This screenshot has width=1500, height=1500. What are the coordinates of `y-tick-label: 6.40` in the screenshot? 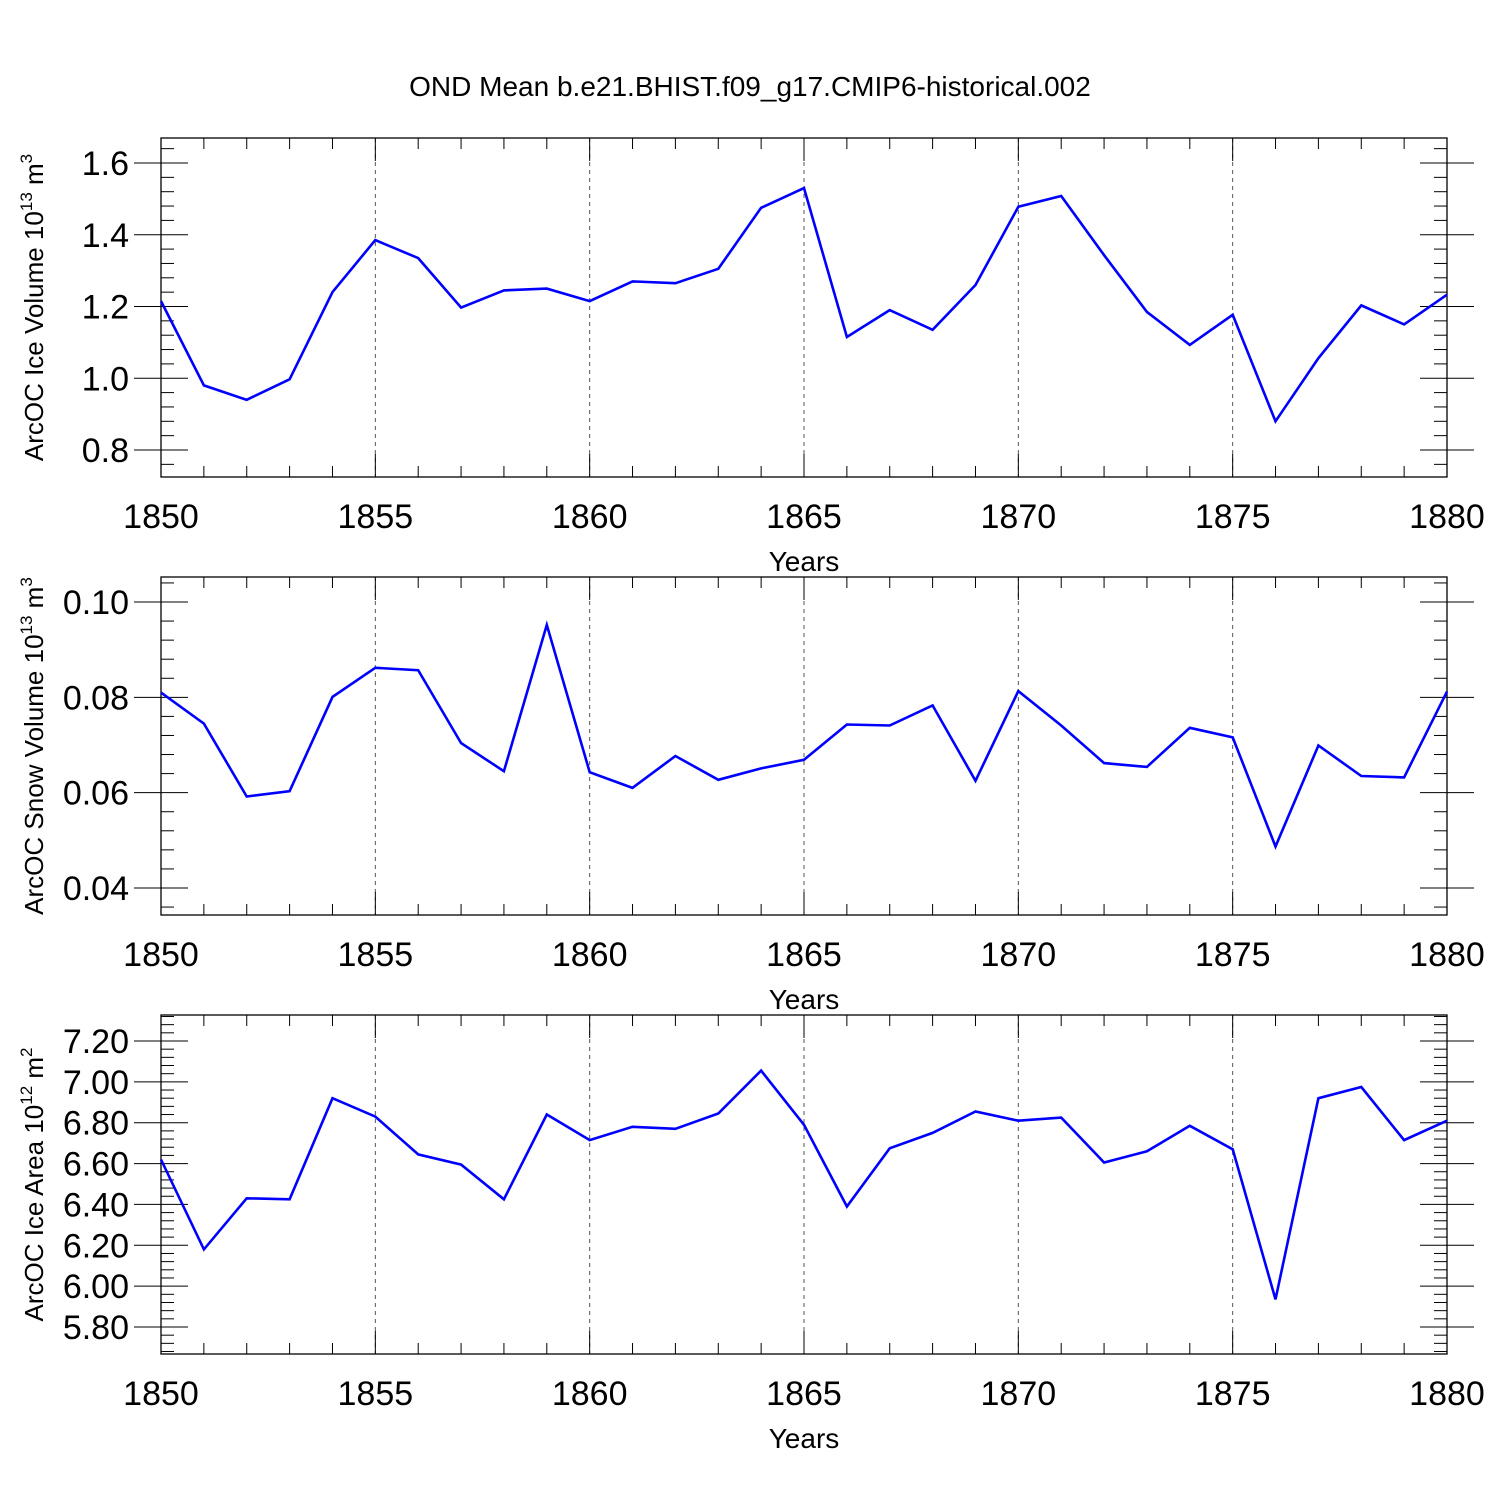 It's located at (96, 1205).